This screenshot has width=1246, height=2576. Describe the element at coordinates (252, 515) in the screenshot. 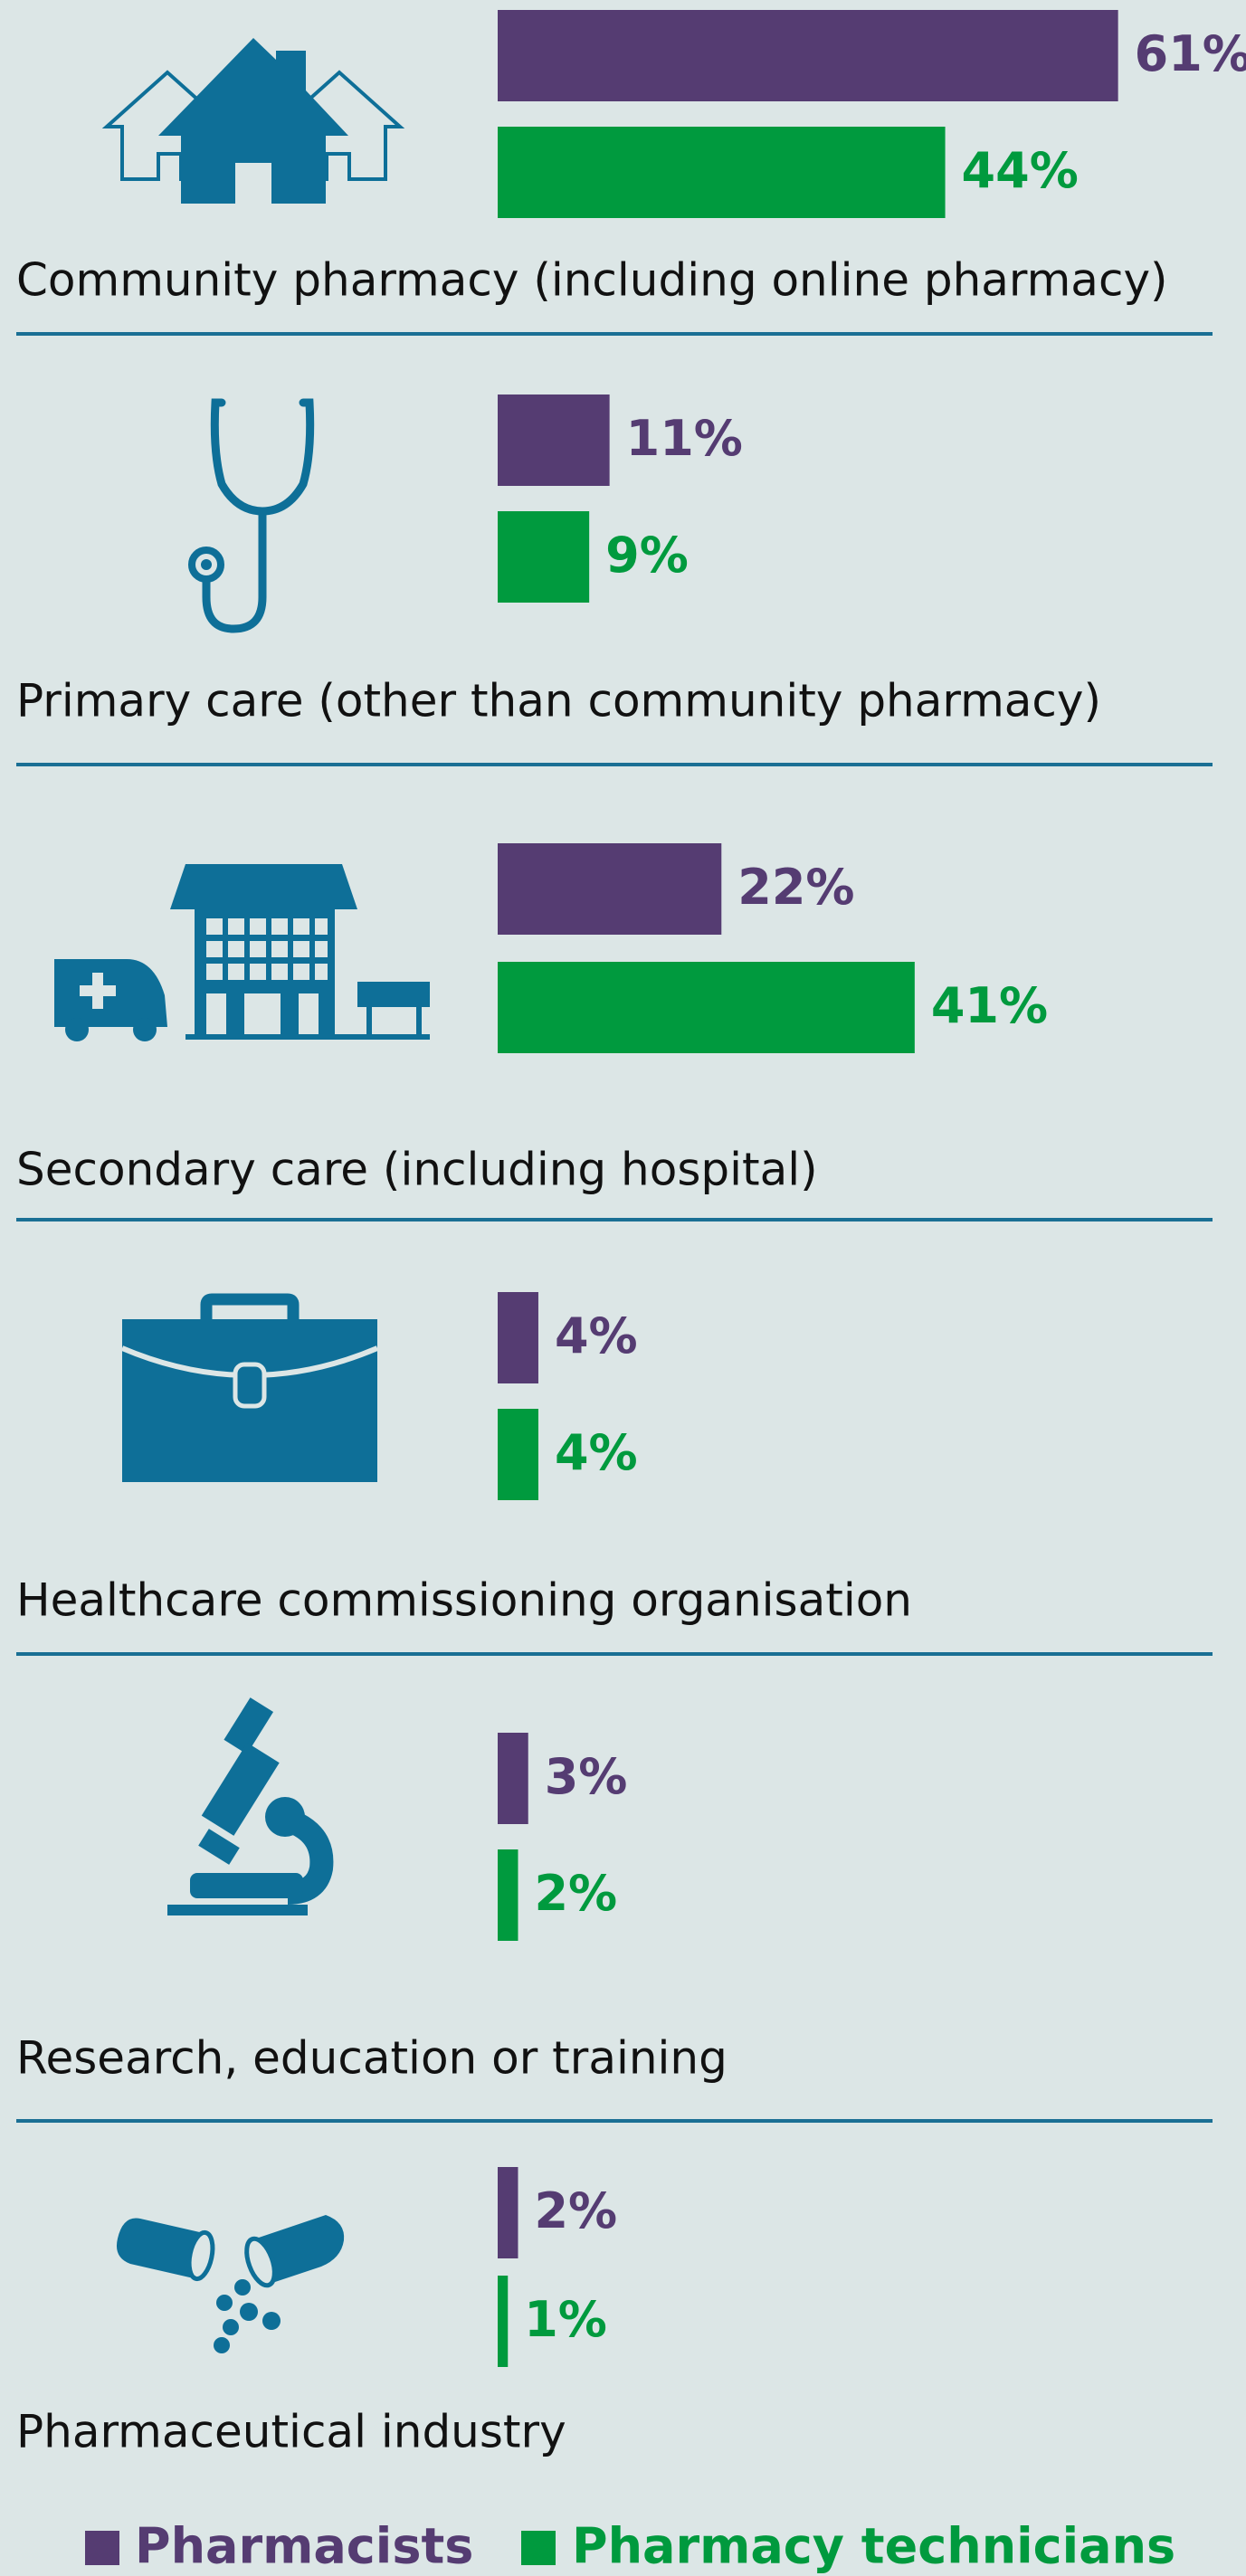

I see `stethoscope-icon` at that location.